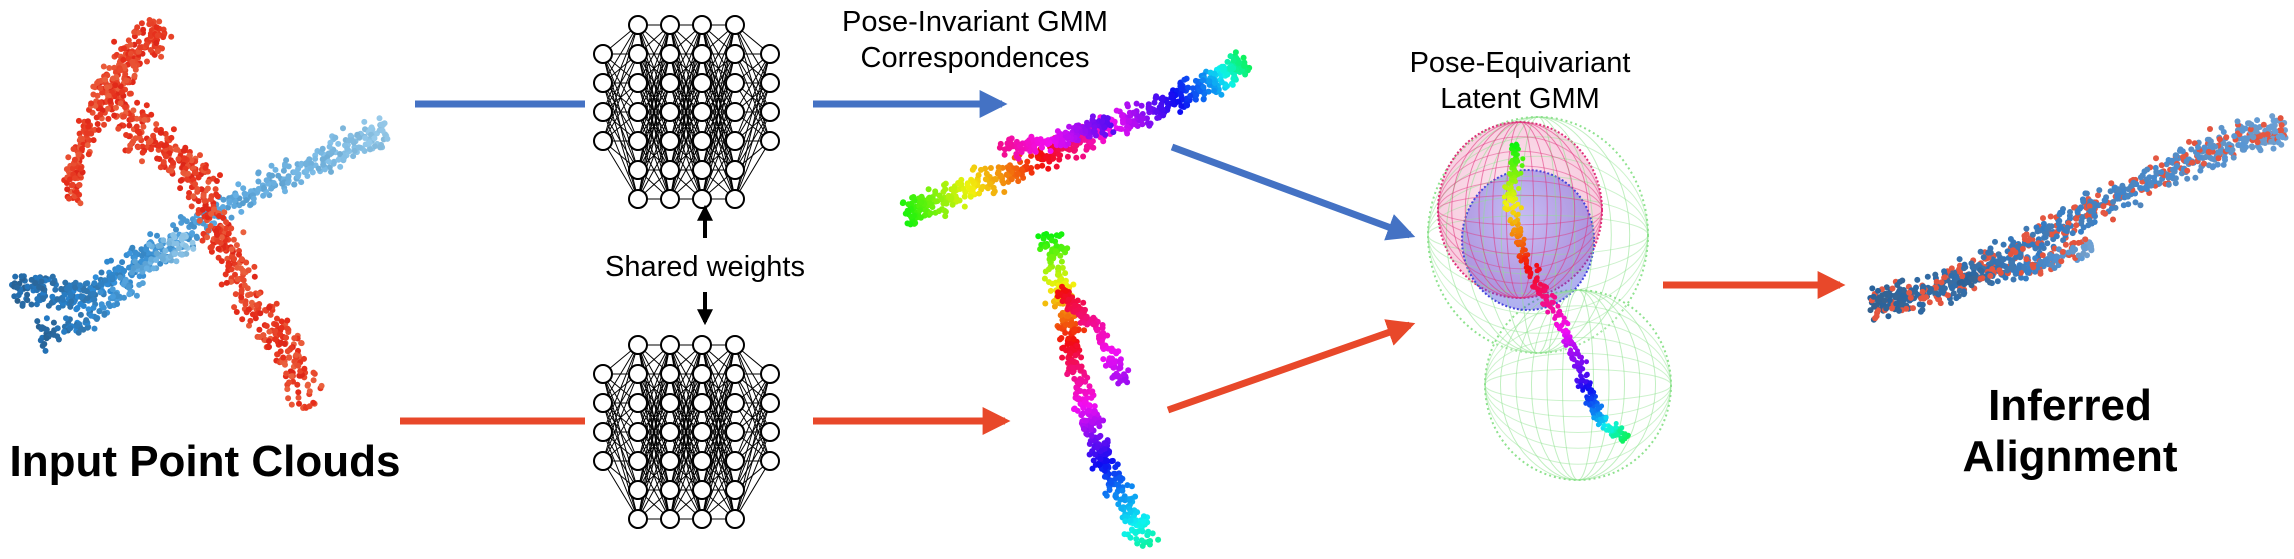 This screenshot has width=2294, height=559. I want to click on inferred-alignment-label-line1: Inferred, so click(2070, 405).